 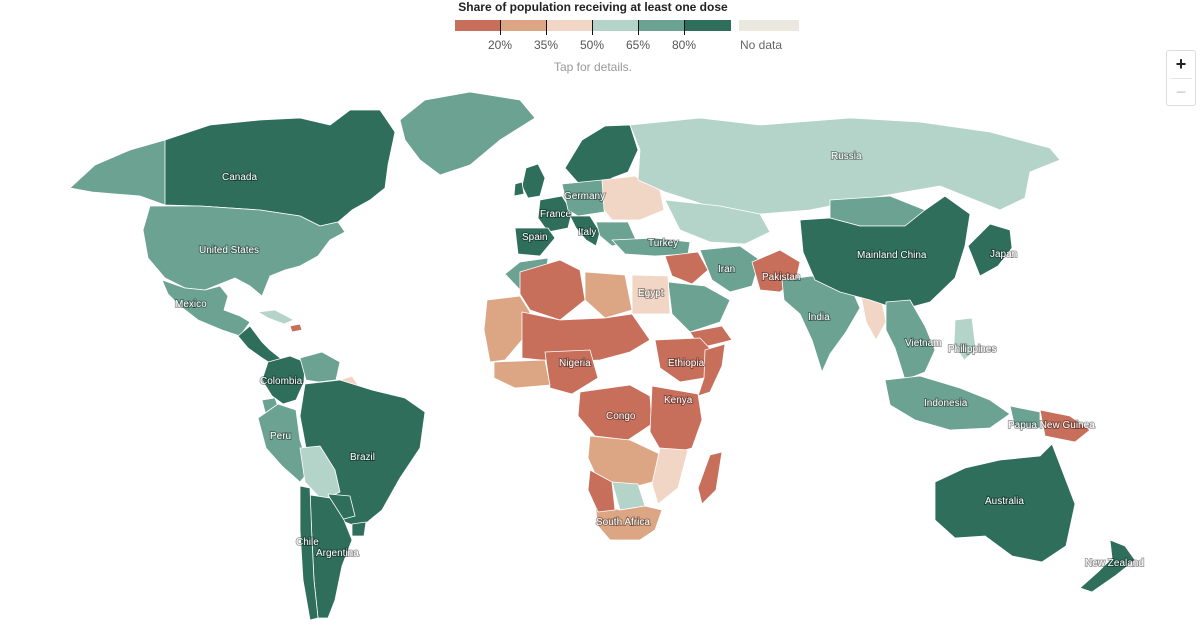 What do you see at coordinates (296, 328) in the screenshot?
I see `country-haiti` at bounding box center [296, 328].